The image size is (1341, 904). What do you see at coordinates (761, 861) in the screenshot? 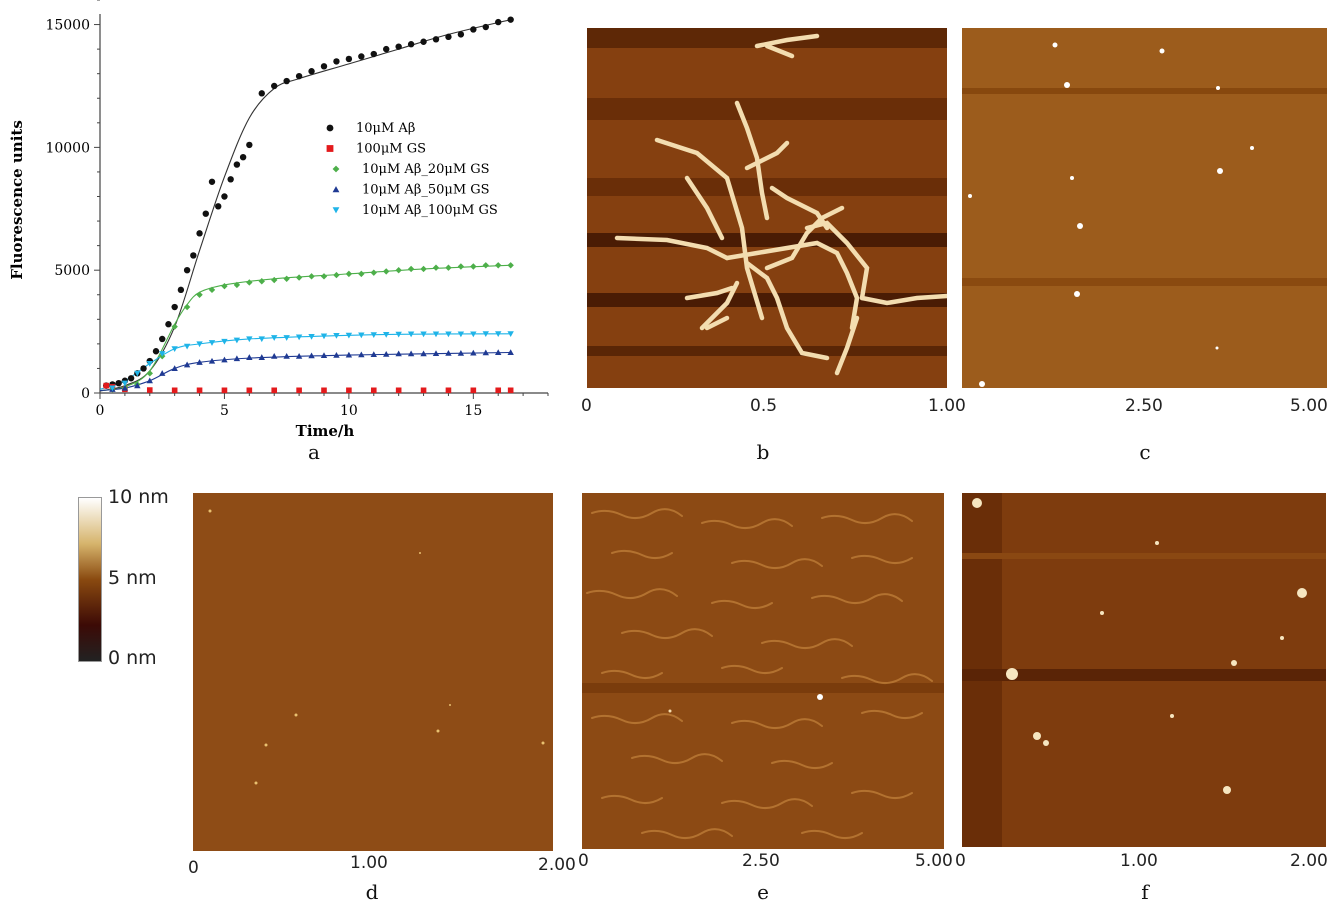
I see `e-tick-mid: 2.50` at bounding box center [761, 861].